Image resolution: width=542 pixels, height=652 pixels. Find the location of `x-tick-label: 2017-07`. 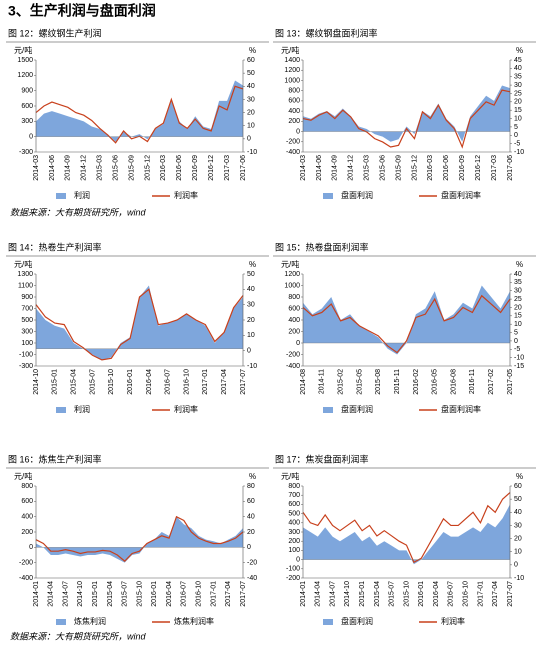

x-tick-label: 2017-07 is located at coordinates (510, 594).